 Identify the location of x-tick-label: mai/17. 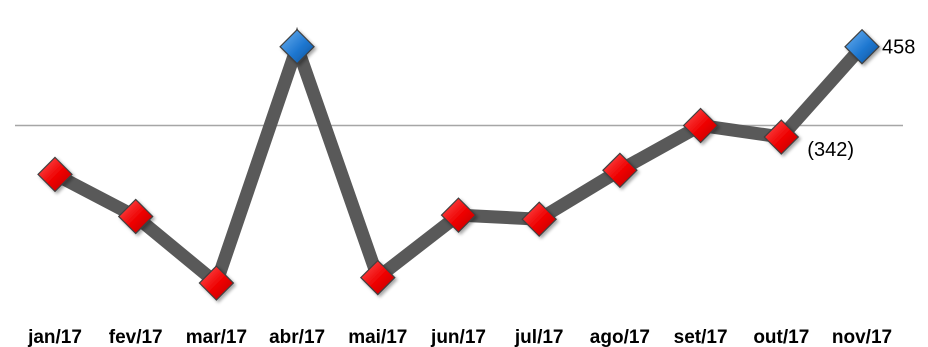
(377, 337).